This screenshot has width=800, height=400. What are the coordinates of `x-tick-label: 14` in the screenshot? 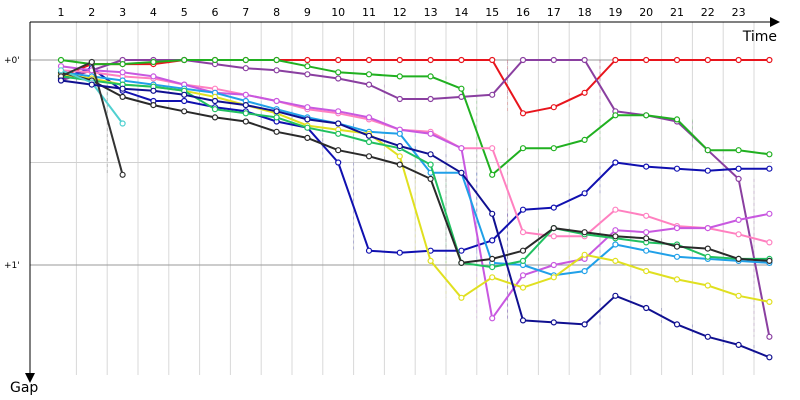 It's located at (461, 12).